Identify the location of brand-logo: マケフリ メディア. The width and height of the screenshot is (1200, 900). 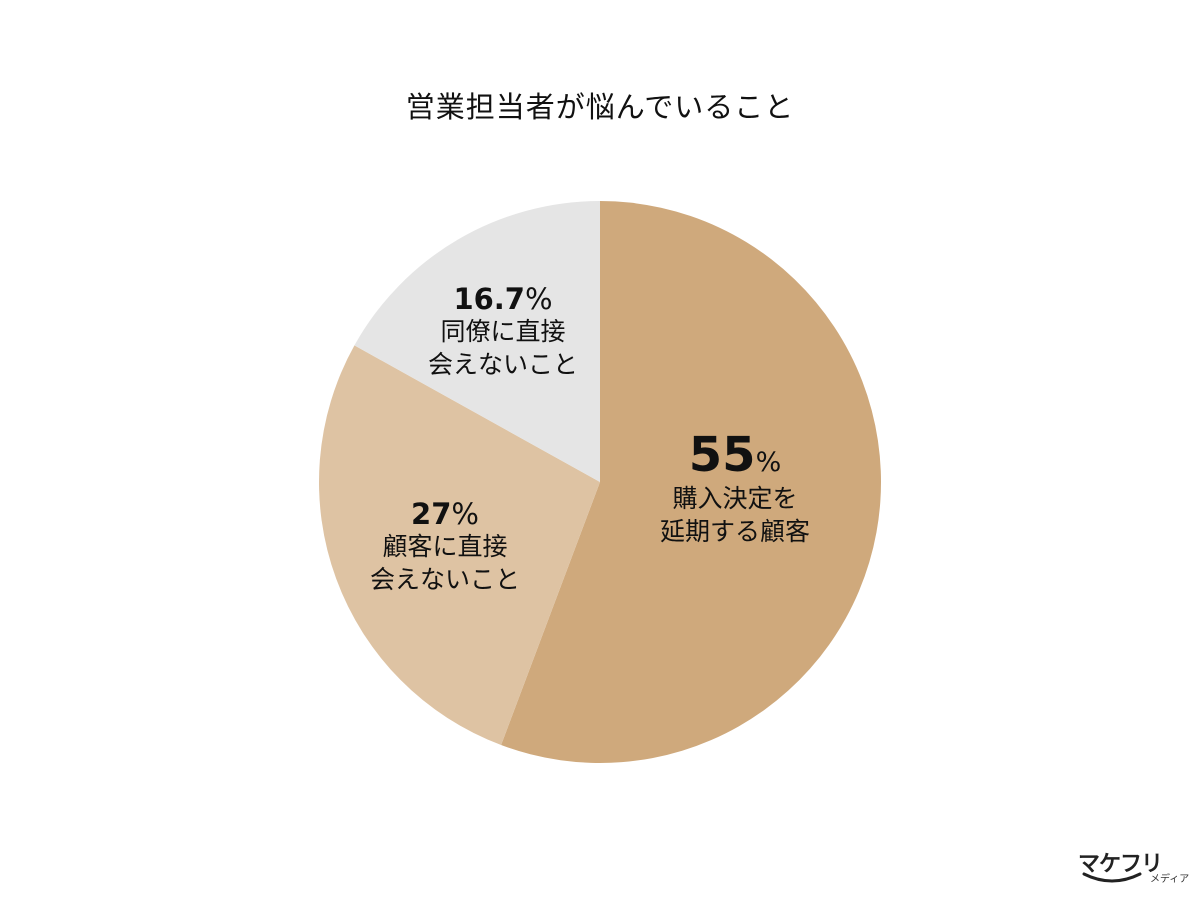
(1134, 867).